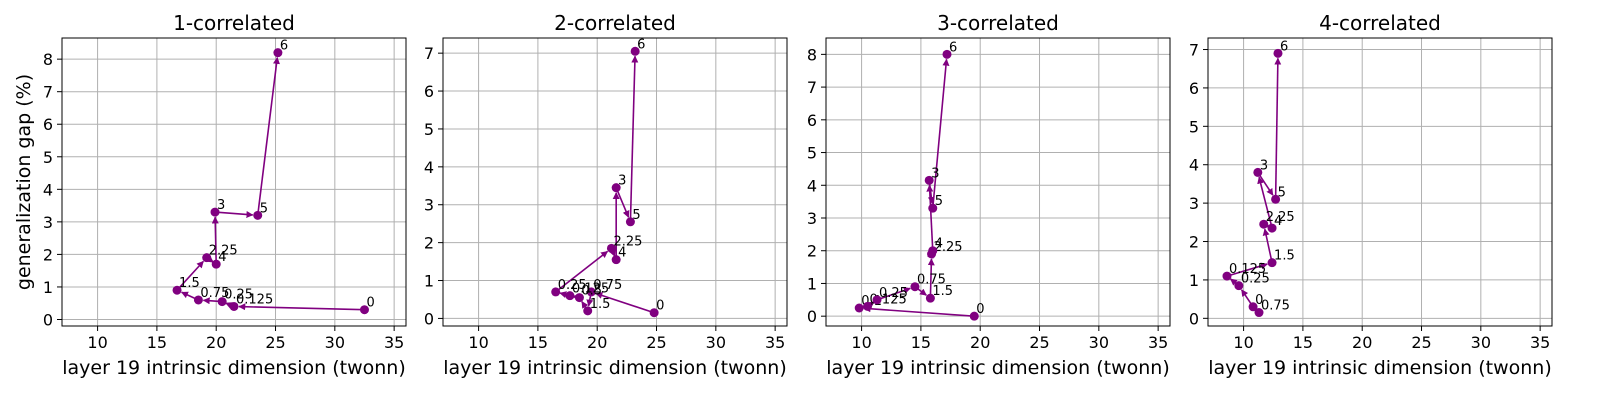 This screenshot has height=400, width=1600. What do you see at coordinates (591, 291) in the screenshot?
I see `point-label: 0.5` at bounding box center [591, 291].